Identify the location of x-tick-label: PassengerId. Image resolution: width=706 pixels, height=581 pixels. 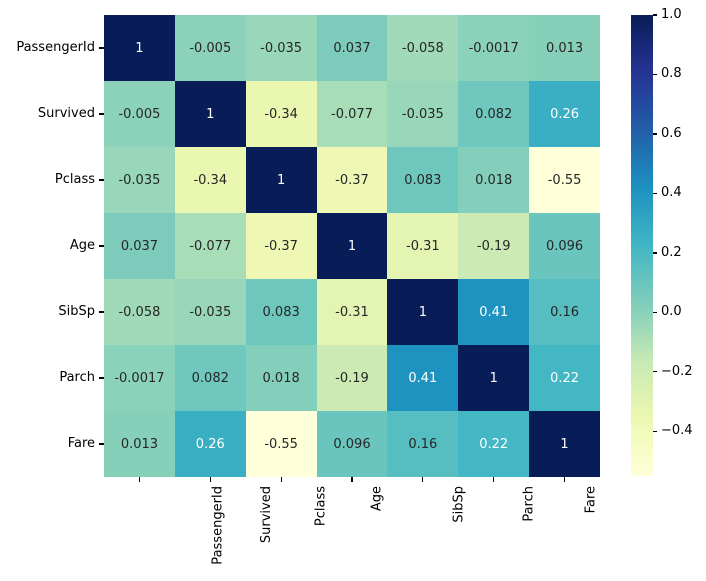
(218, 525).